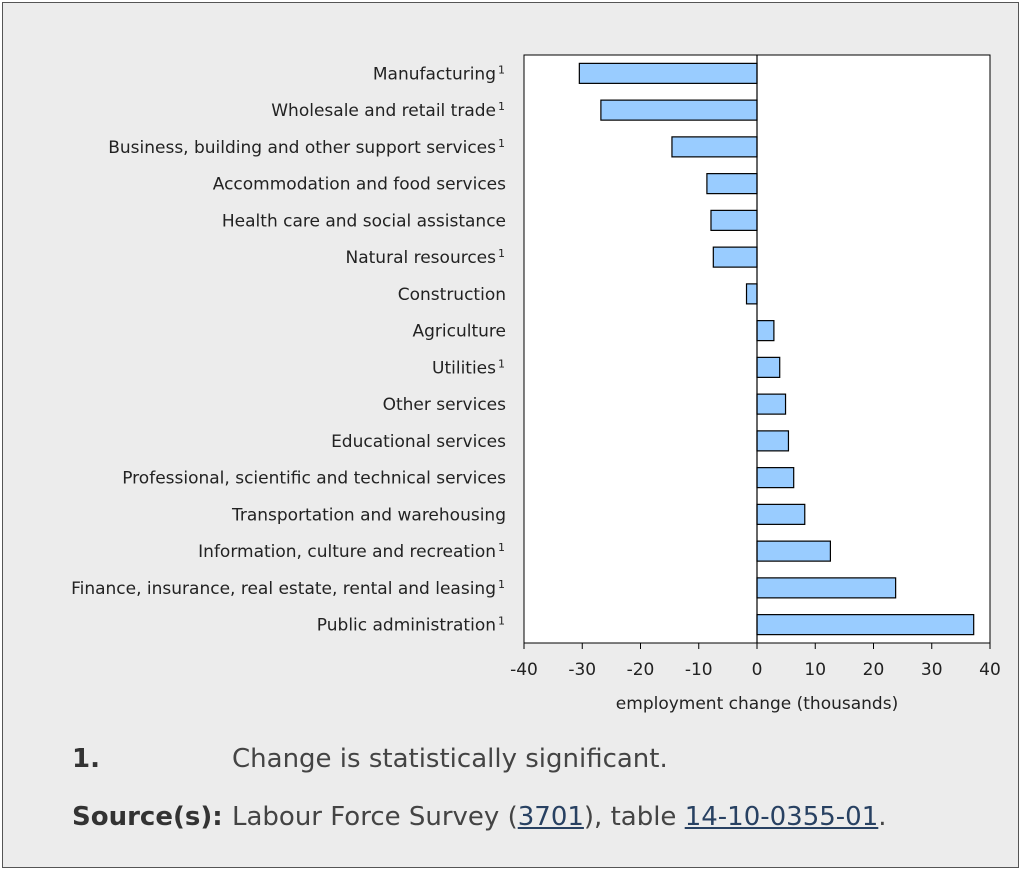 The height and width of the screenshot is (874, 1024). I want to click on x-tick-label: -20, so click(641, 670).